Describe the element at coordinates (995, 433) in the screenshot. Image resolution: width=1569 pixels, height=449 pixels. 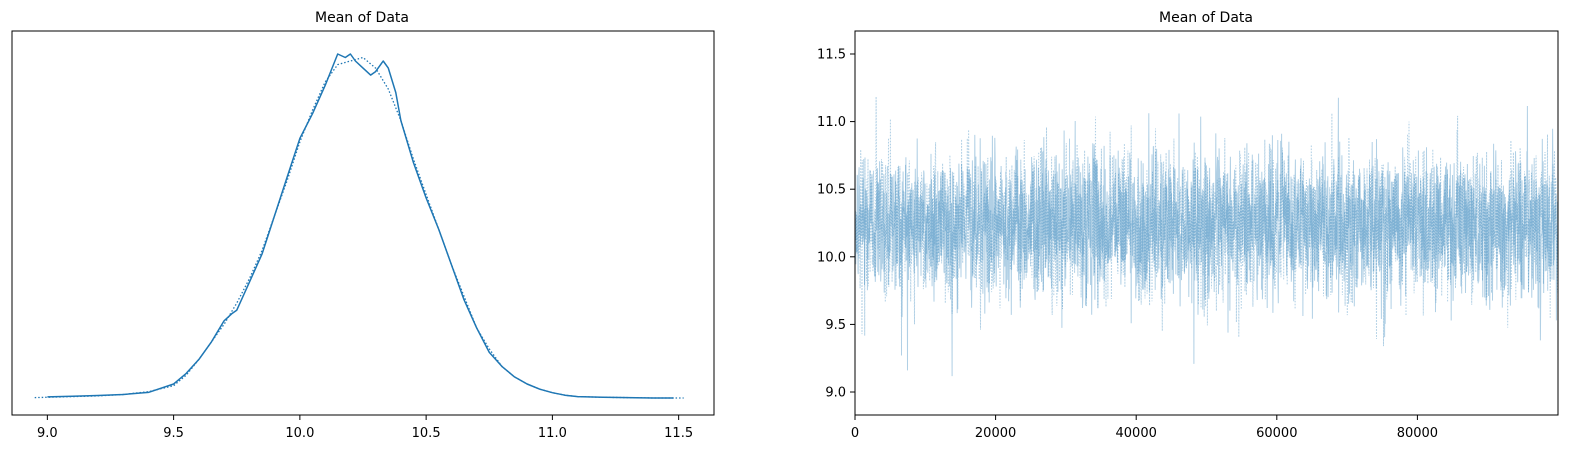
I see `trace-x-tick-label: 20000` at that location.